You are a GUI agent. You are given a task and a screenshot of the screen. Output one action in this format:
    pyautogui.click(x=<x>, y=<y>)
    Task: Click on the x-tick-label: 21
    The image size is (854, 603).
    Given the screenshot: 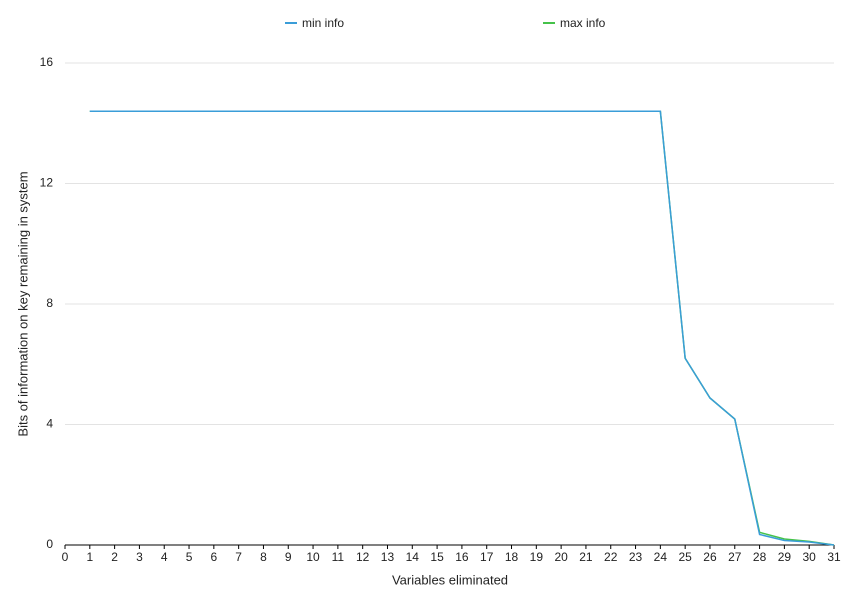 What is the action you would take?
    pyautogui.click(x=586, y=557)
    